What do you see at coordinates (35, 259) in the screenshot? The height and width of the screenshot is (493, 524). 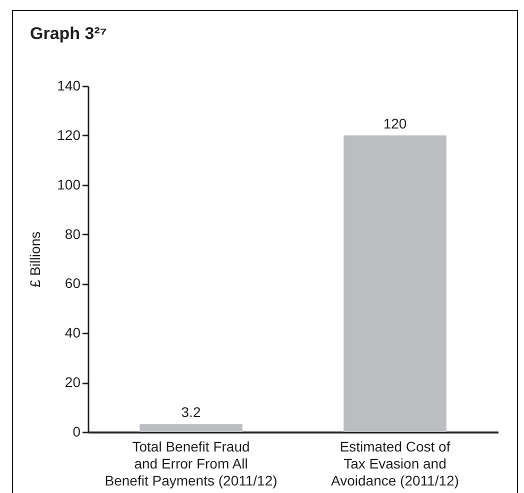 I see `y-axis-title: £ Billions` at bounding box center [35, 259].